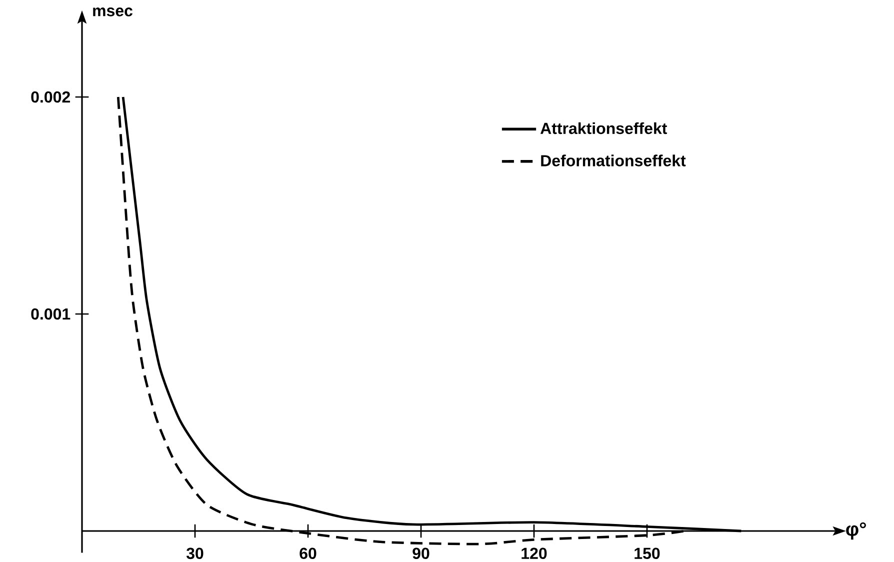  Describe the element at coordinates (308, 554) in the screenshot. I see `x-tick-label: 60` at that location.